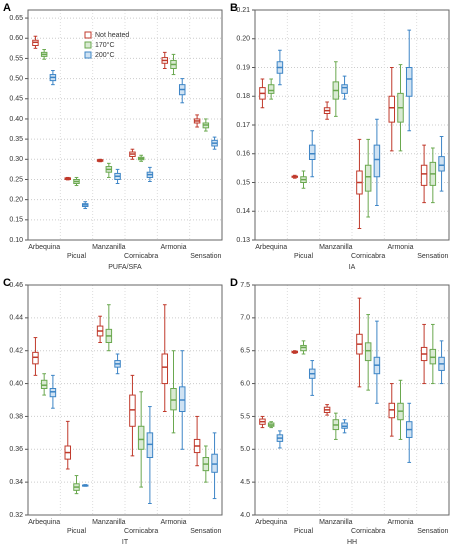 This screenshot has height=550, width=454. I want to click on y-tick-label: 0.25, so click(16, 179).